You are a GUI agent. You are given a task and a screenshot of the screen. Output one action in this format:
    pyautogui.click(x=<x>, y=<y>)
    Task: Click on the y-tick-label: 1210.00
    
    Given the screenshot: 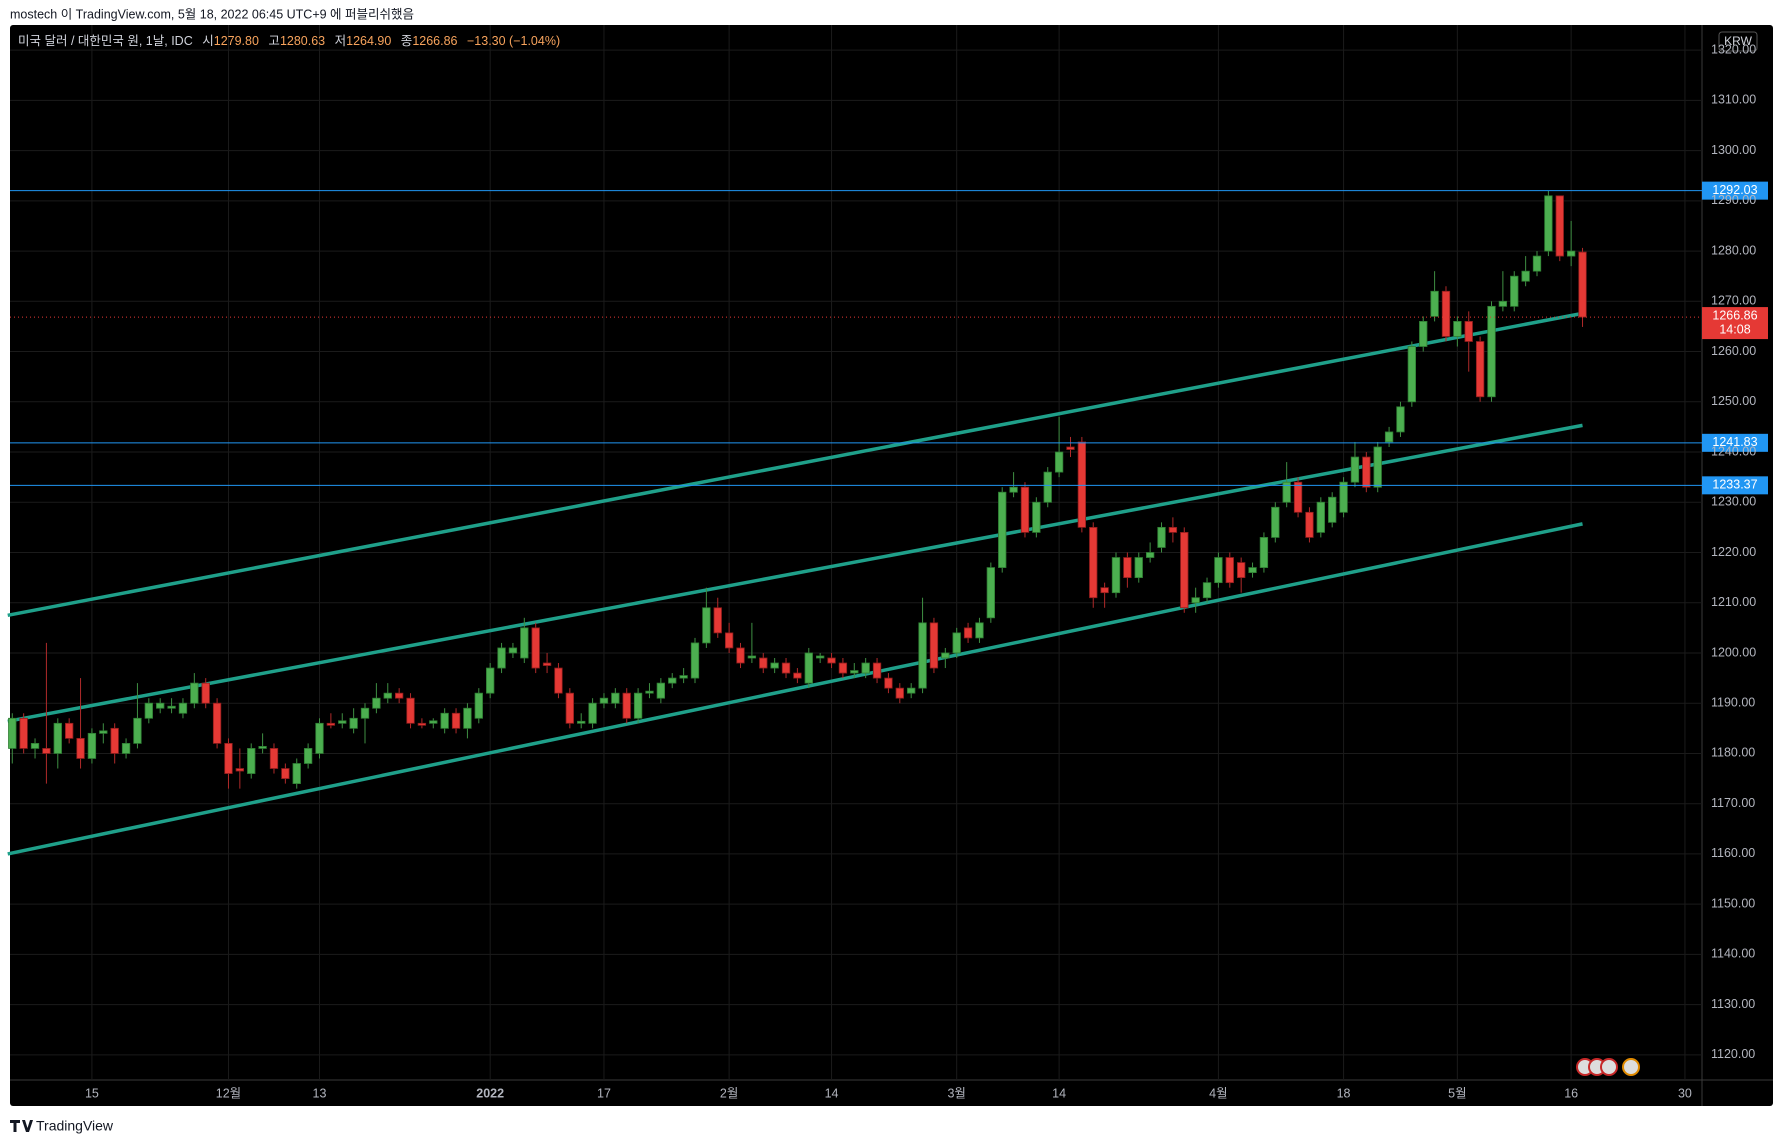 What is the action you would take?
    pyautogui.click(x=1733, y=602)
    